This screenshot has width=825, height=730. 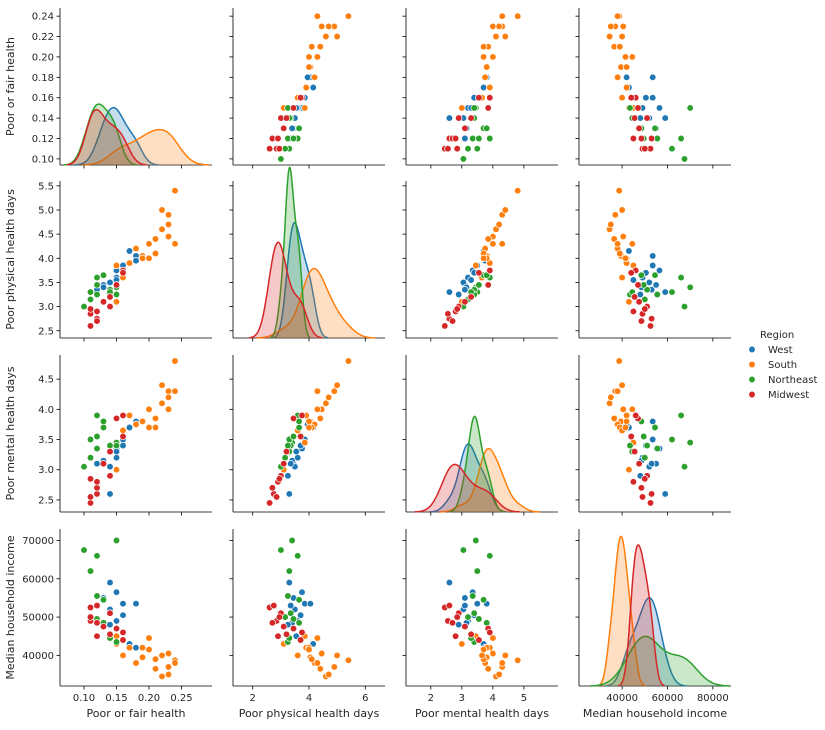 I want to click on panel-r3-c3, so click(x=654, y=608).